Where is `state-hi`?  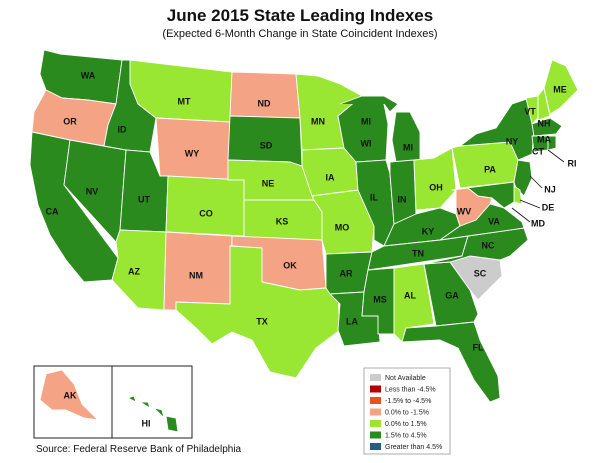 state-hi is located at coordinates (153, 414).